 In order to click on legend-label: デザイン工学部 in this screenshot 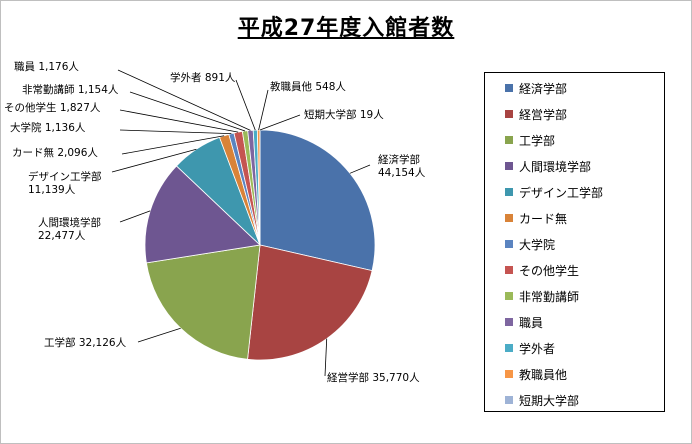, I will do `click(561, 192)`.